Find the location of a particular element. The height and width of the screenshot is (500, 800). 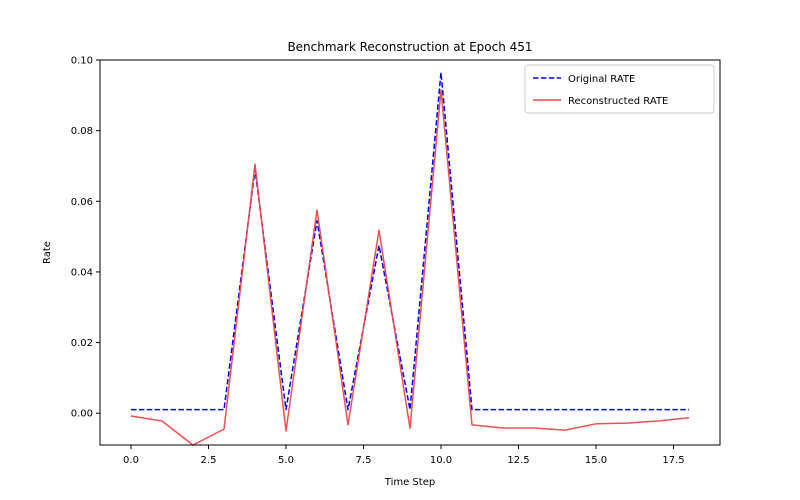

y-tick-label: 0.00 is located at coordinates (82, 414).